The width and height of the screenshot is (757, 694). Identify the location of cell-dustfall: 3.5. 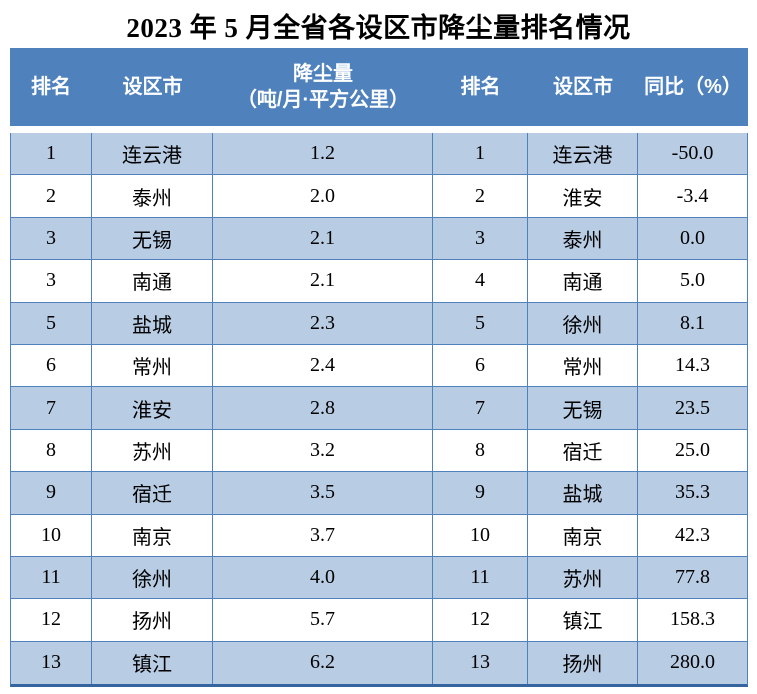
(323, 493).